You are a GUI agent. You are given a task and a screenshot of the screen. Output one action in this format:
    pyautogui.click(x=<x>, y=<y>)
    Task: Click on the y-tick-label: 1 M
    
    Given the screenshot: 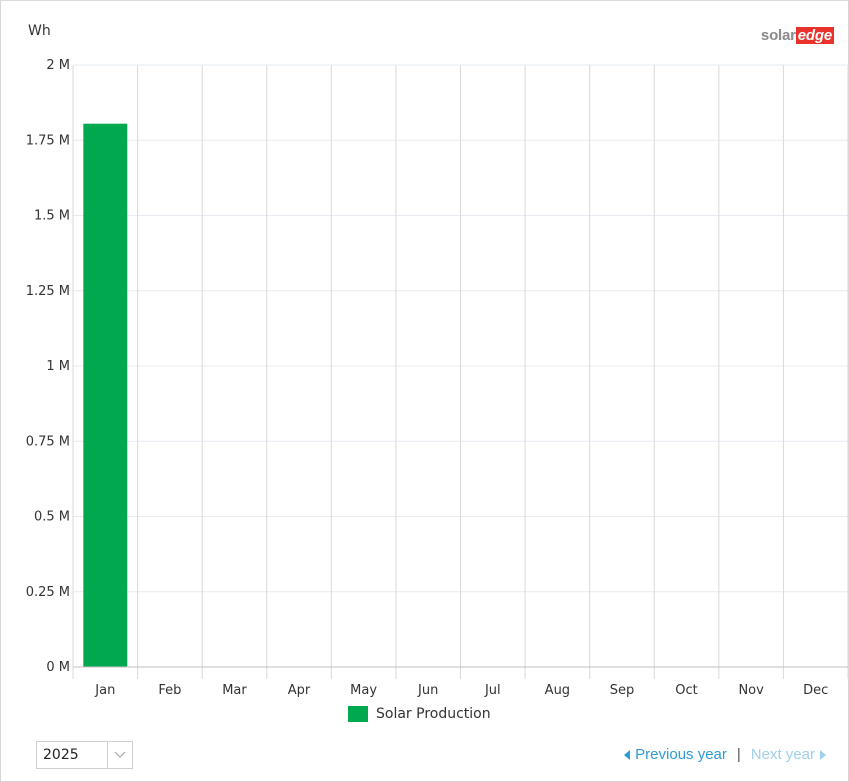 What is the action you would take?
    pyautogui.click(x=58, y=366)
    